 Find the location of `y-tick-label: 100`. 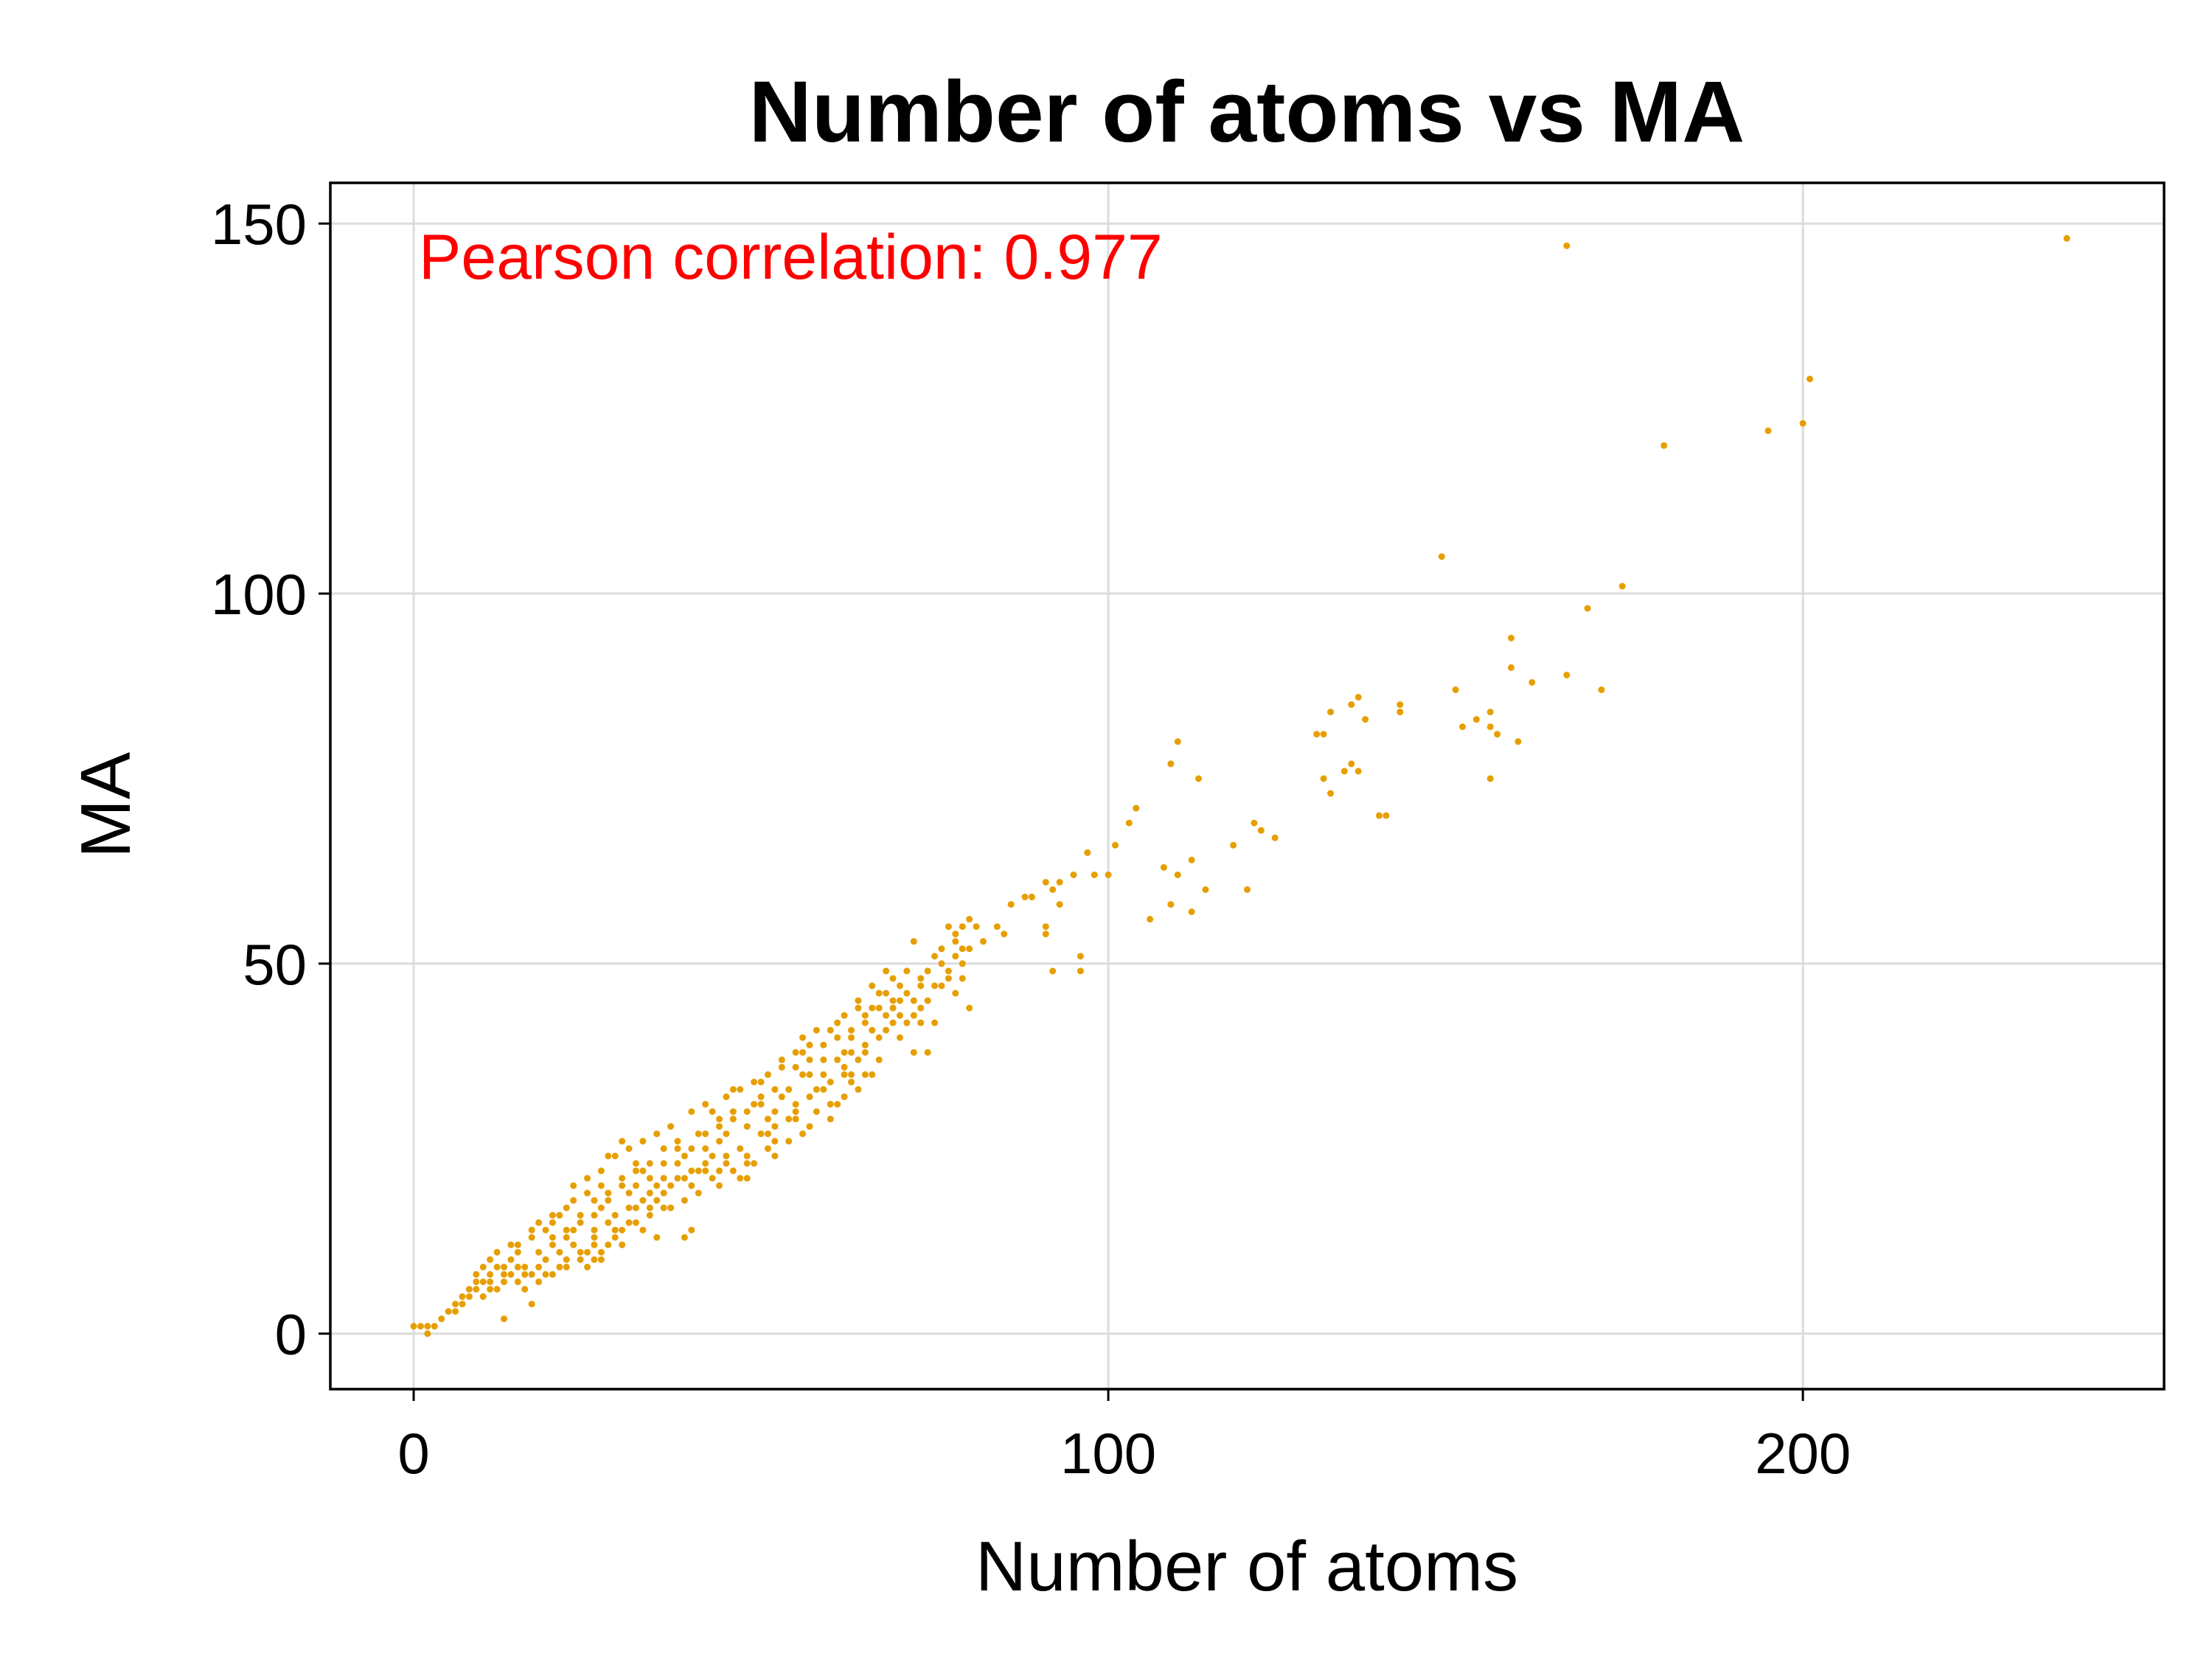

y-tick-label: 100 is located at coordinates (259, 594).